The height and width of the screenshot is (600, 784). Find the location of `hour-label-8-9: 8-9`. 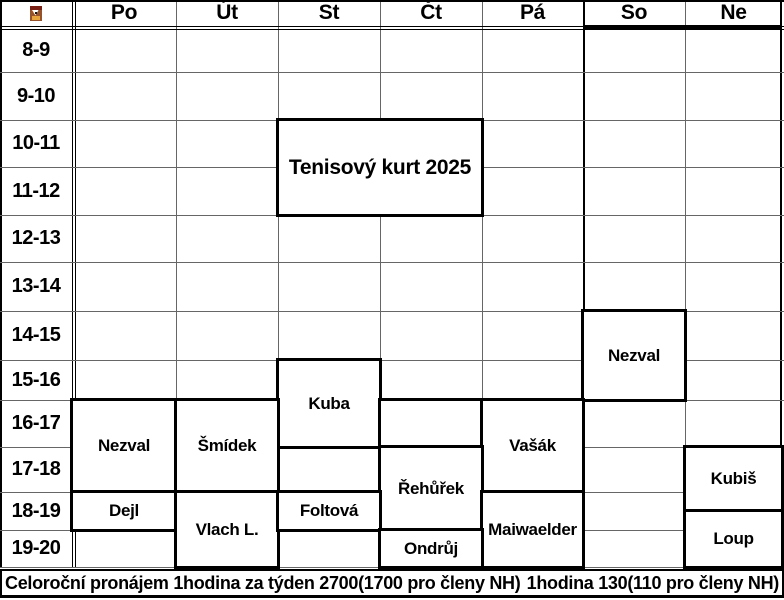

hour-label-8-9: 8-9 is located at coordinates (36, 49).